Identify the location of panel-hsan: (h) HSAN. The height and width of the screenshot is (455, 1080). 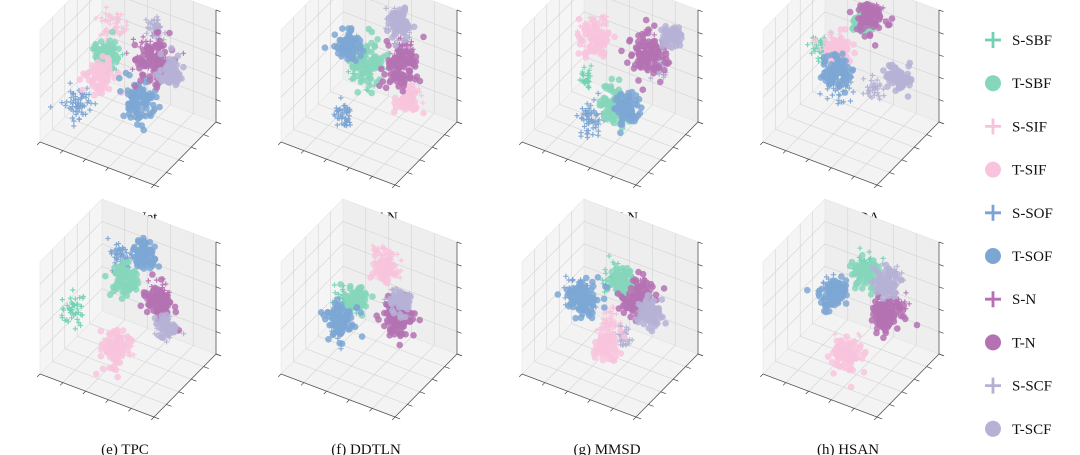
(852, 326).